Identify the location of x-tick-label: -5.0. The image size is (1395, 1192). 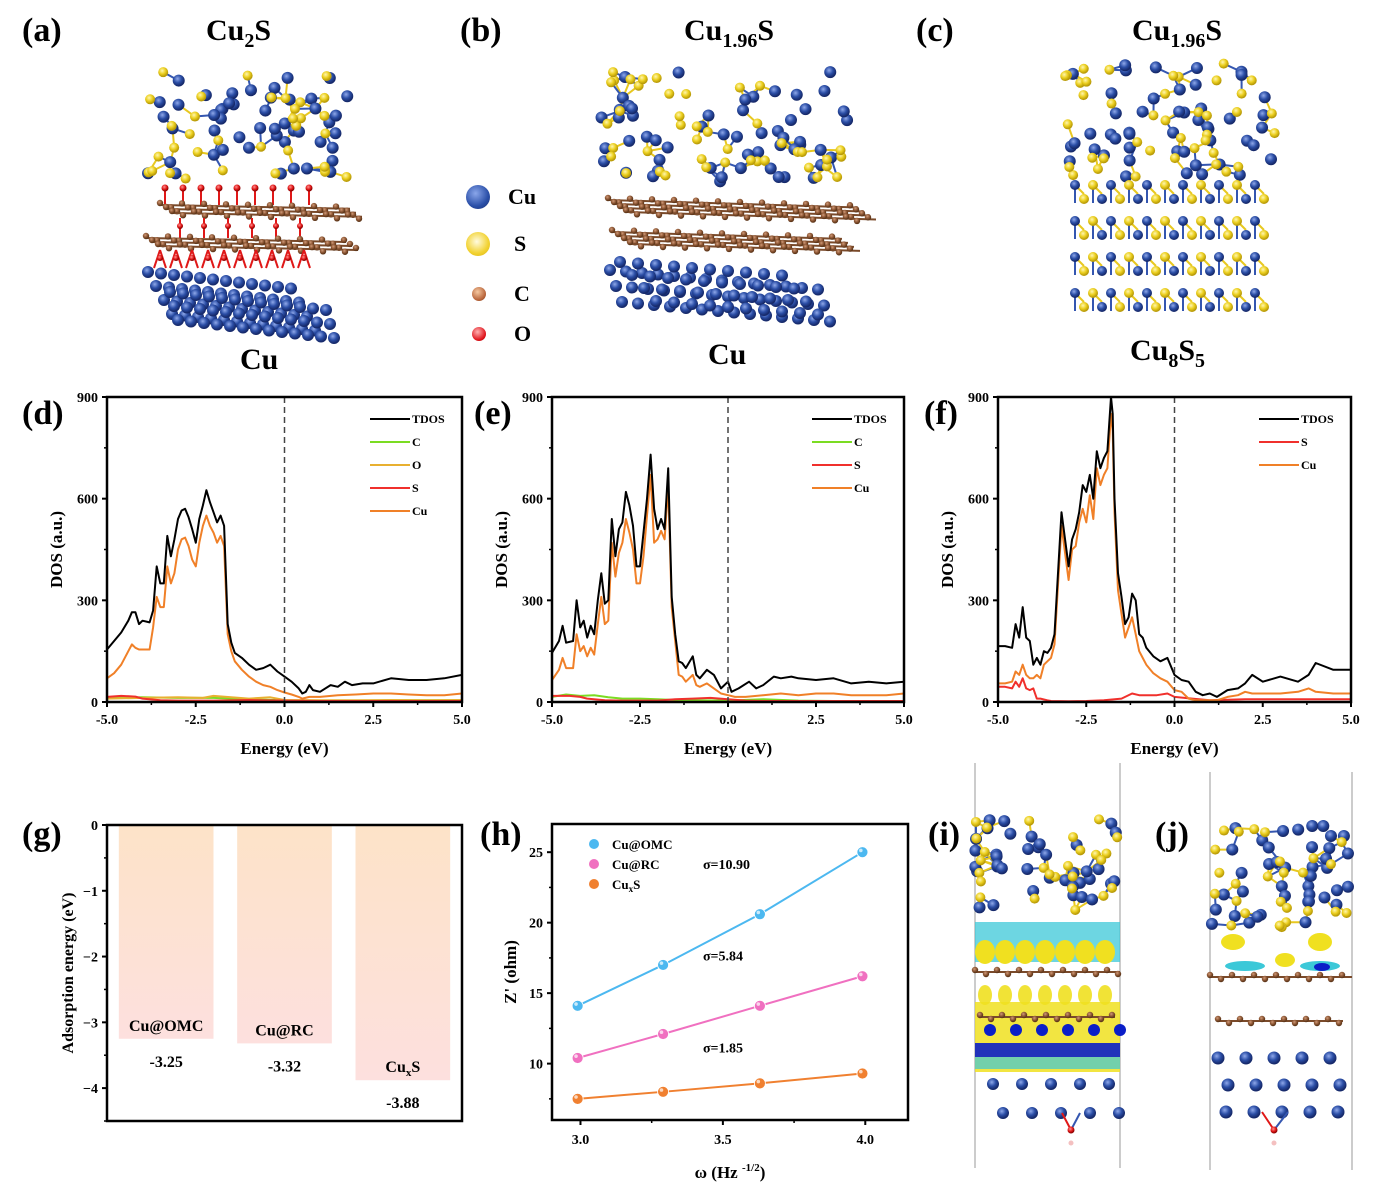
(998, 720).